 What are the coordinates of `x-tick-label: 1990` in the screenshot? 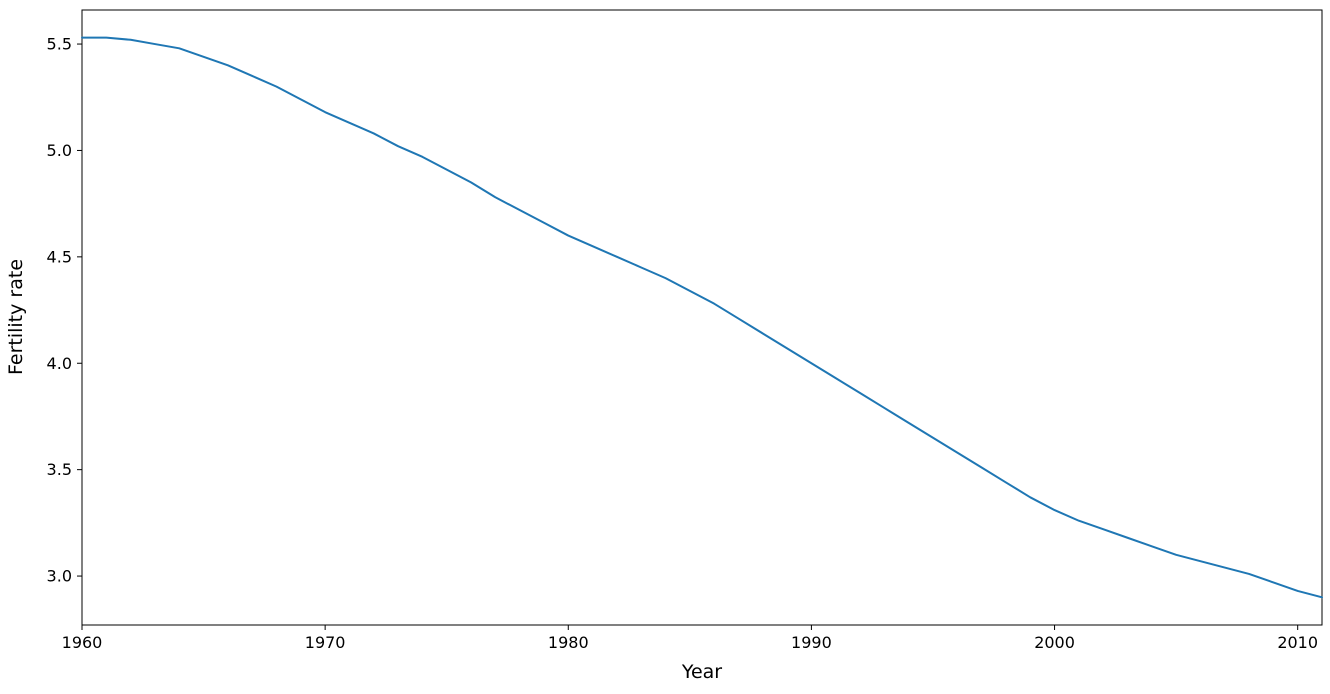 It's located at (811, 642).